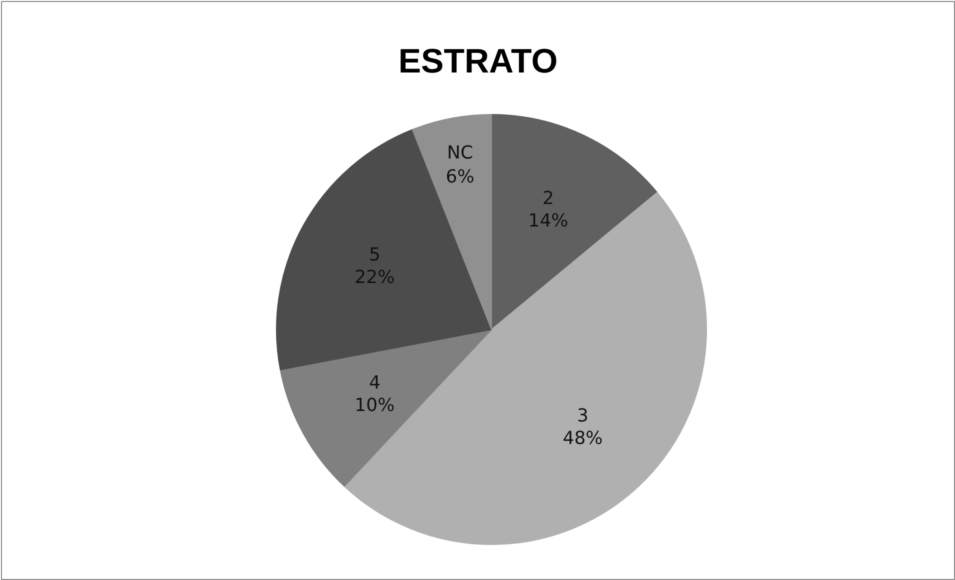 The width and height of the screenshot is (955, 580). What do you see at coordinates (548, 221) in the screenshot?
I see `data-label: 14%` at bounding box center [548, 221].